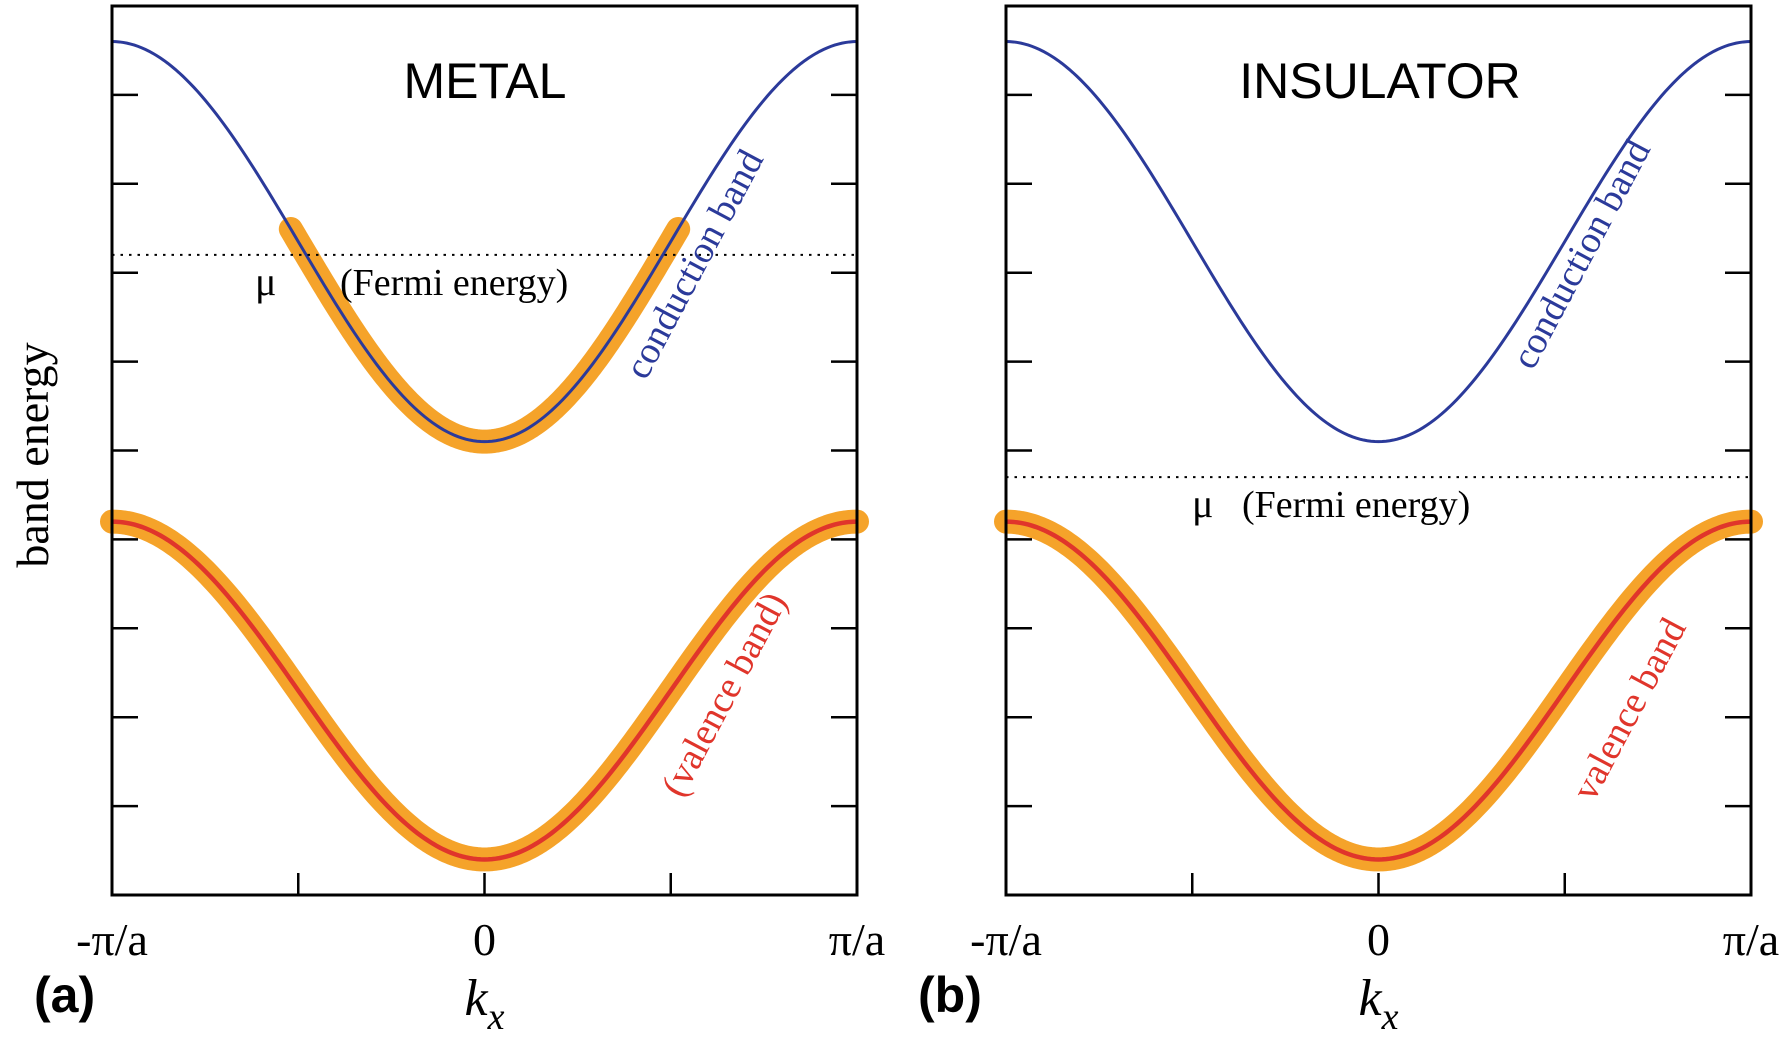  Describe the element at coordinates (485, 81) in the screenshot. I see `panel-title: METAL` at that location.